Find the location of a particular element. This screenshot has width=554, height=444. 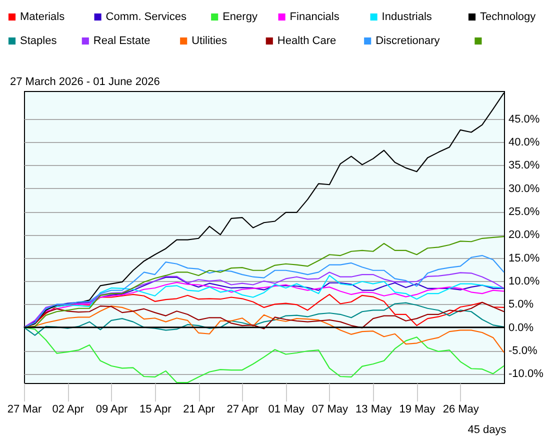

x-tick-label: 01 May is located at coordinates (286, 410).